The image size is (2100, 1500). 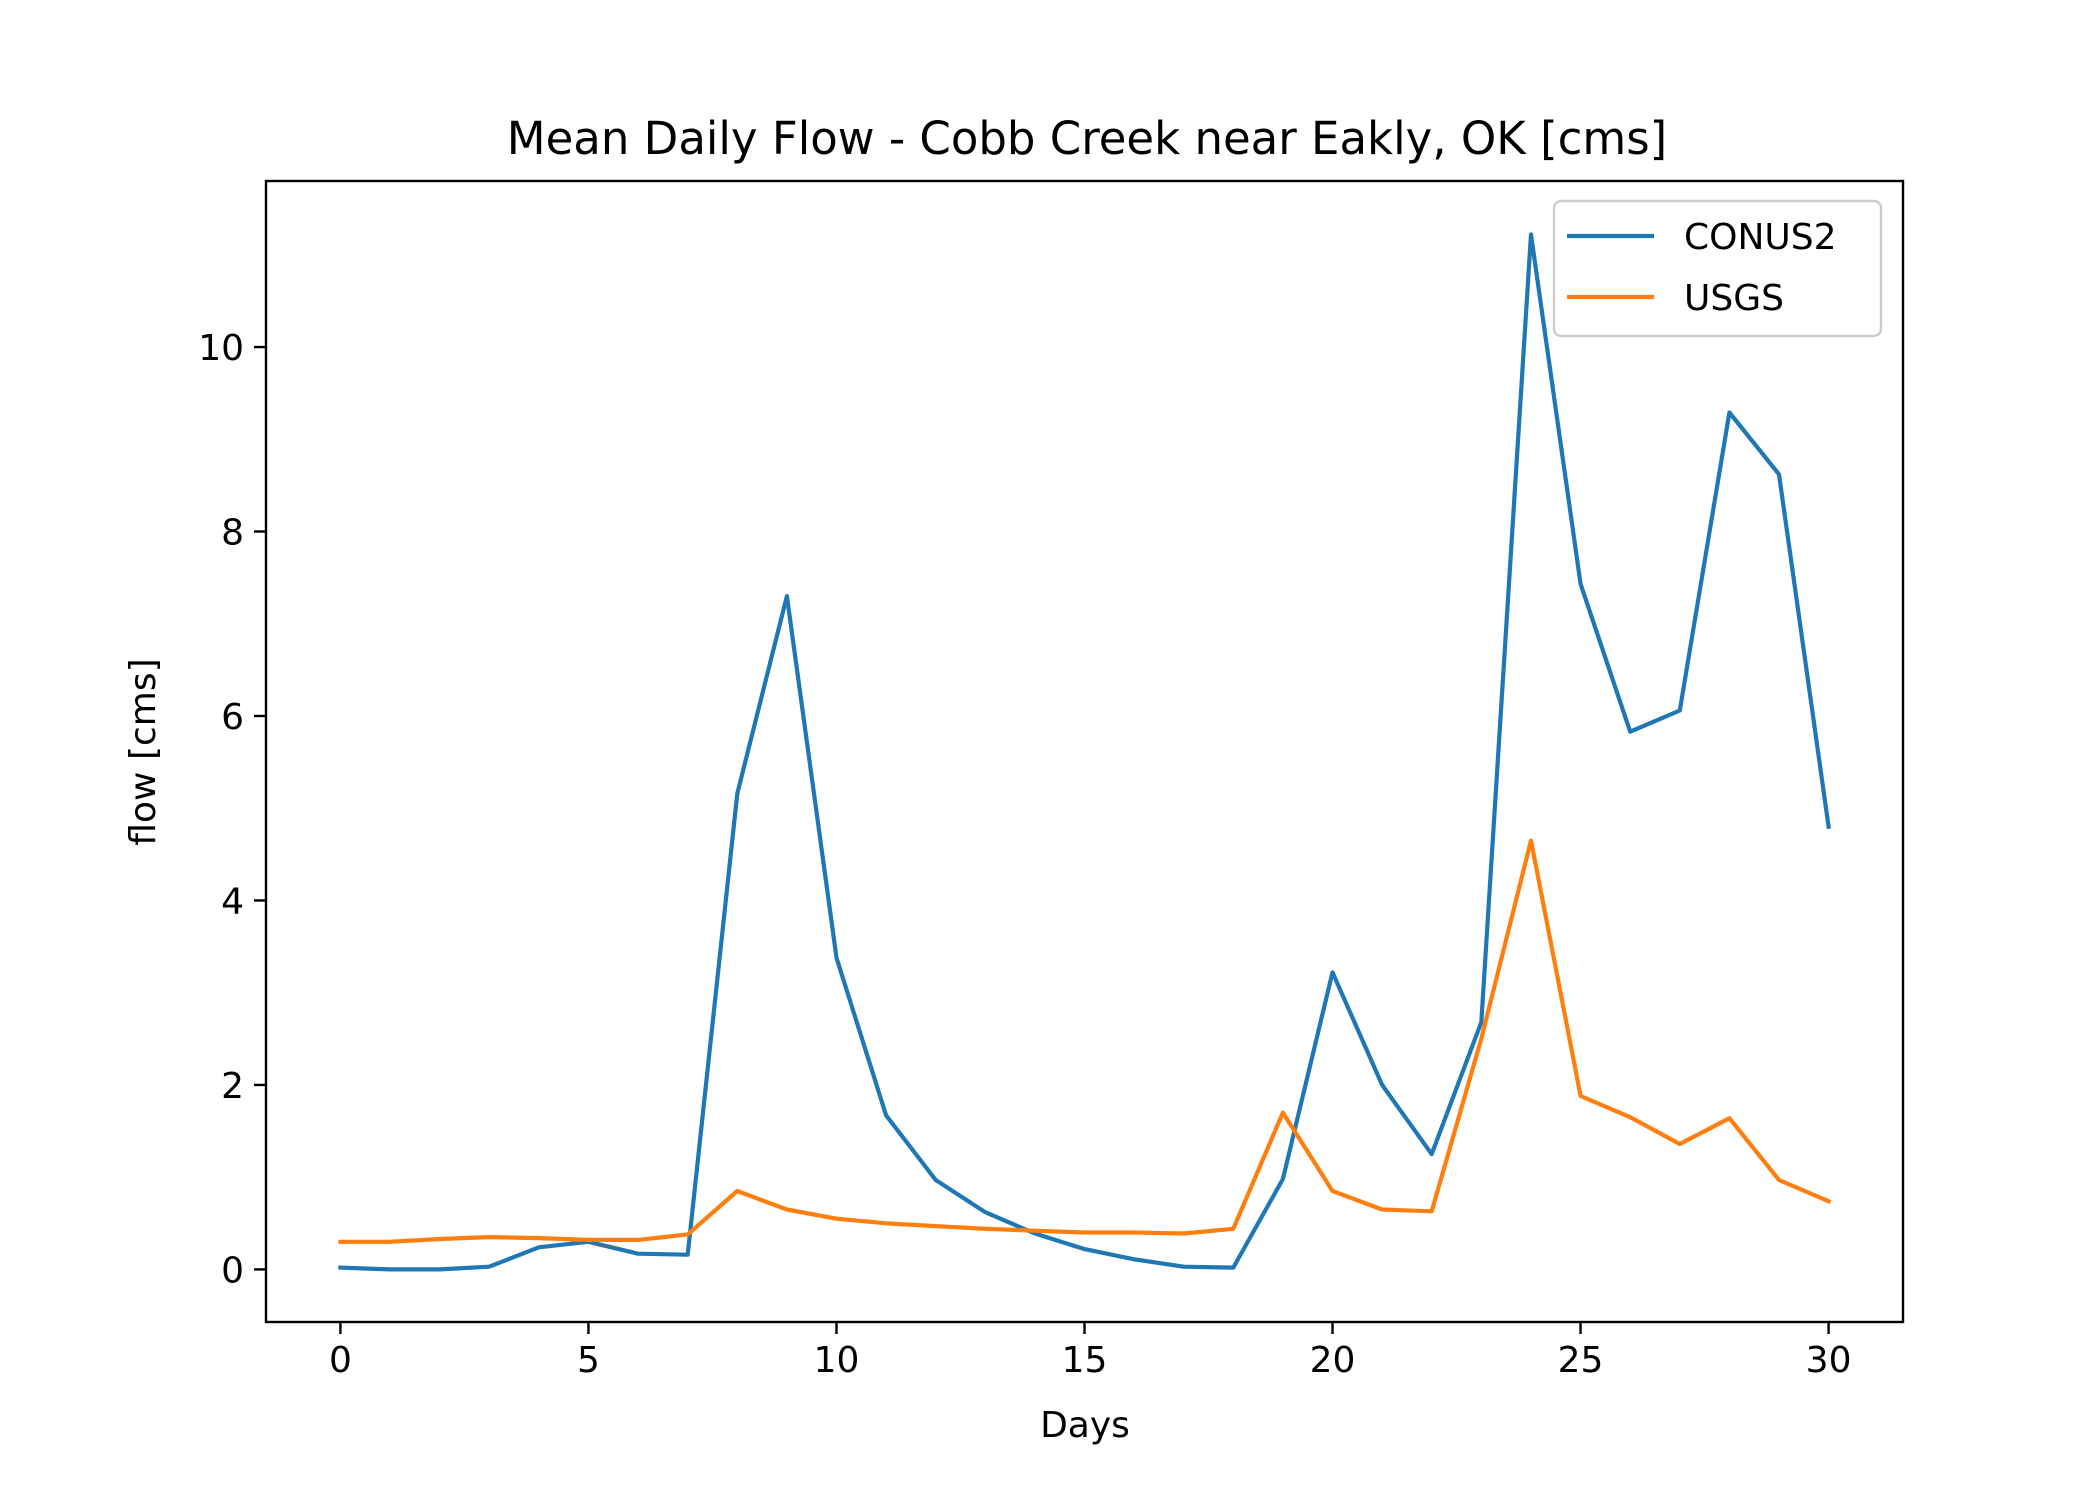 I want to click on legend-label-usgs: USGS, so click(x=1734, y=298).